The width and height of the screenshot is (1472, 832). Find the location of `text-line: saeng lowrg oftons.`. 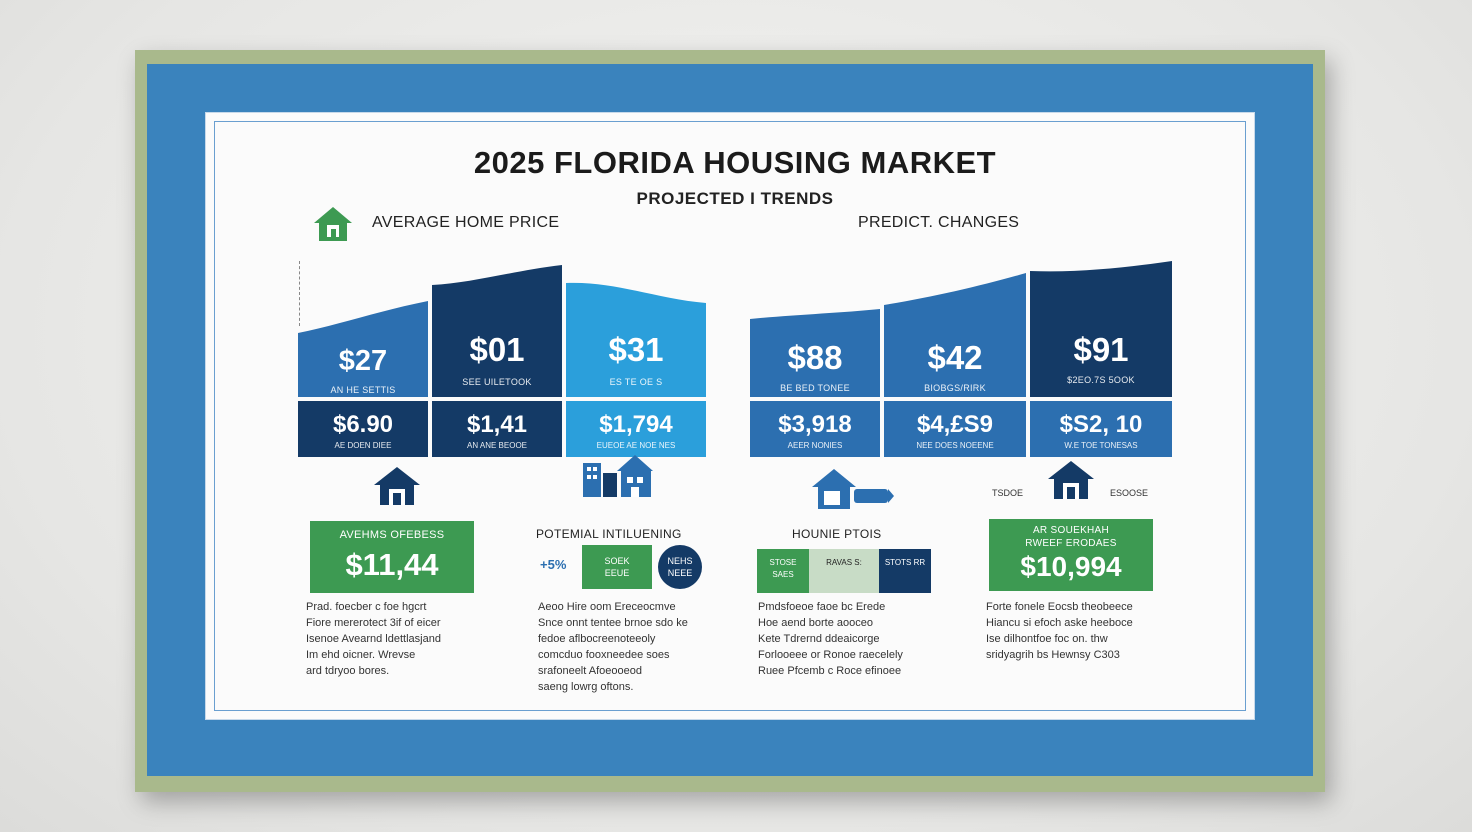

text-line: saeng lowrg oftons. is located at coordinates (586, 687).